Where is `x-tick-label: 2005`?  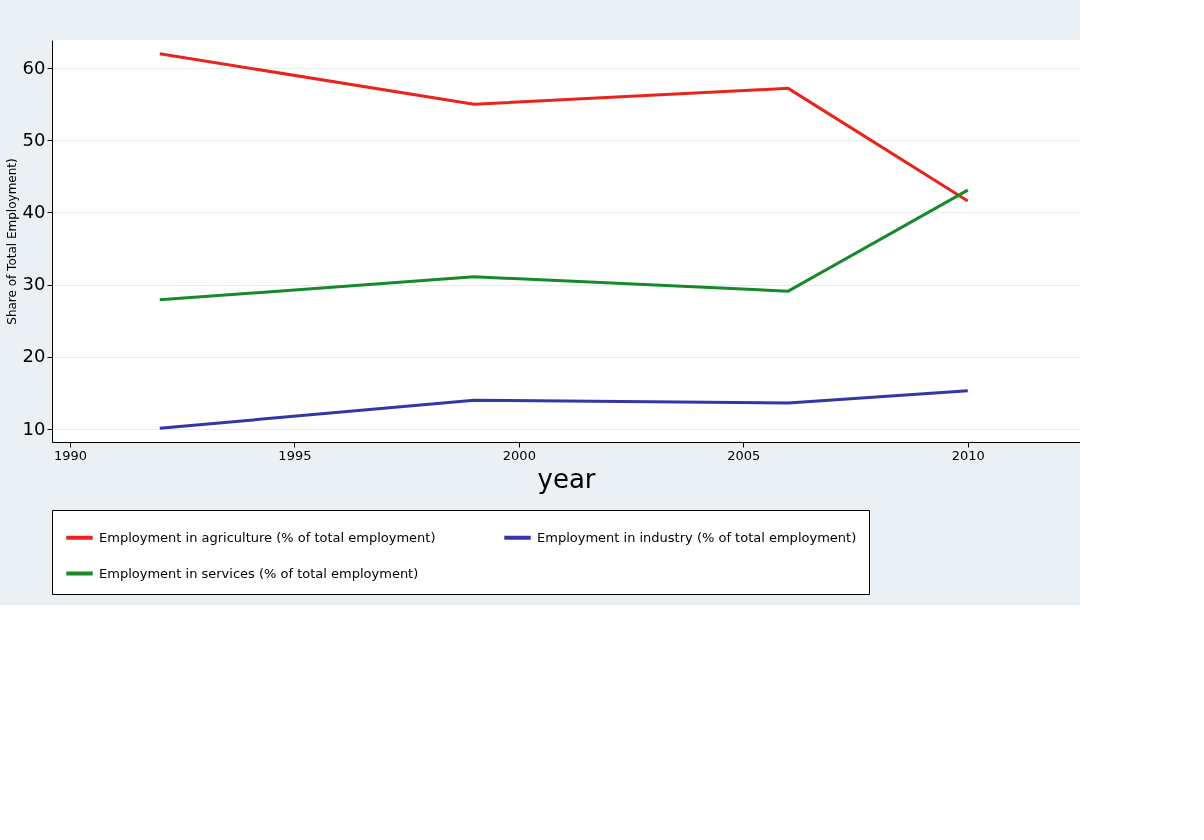
x-tick-label: 2005 is located at coordinates (744, 455).